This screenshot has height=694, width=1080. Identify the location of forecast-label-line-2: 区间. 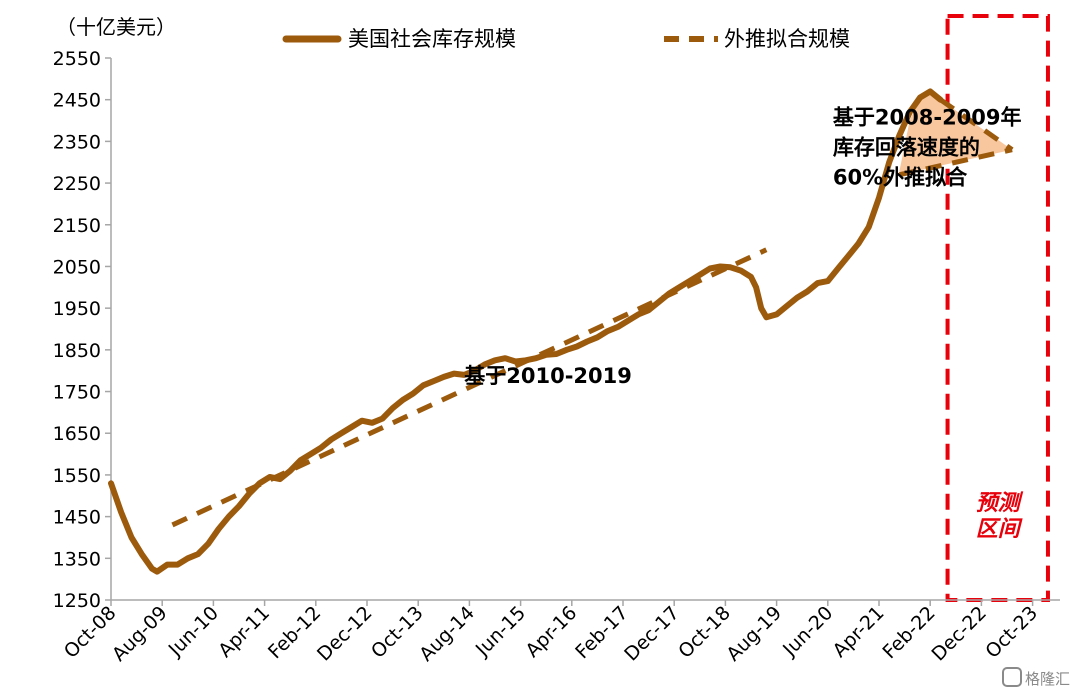
(999, 529).